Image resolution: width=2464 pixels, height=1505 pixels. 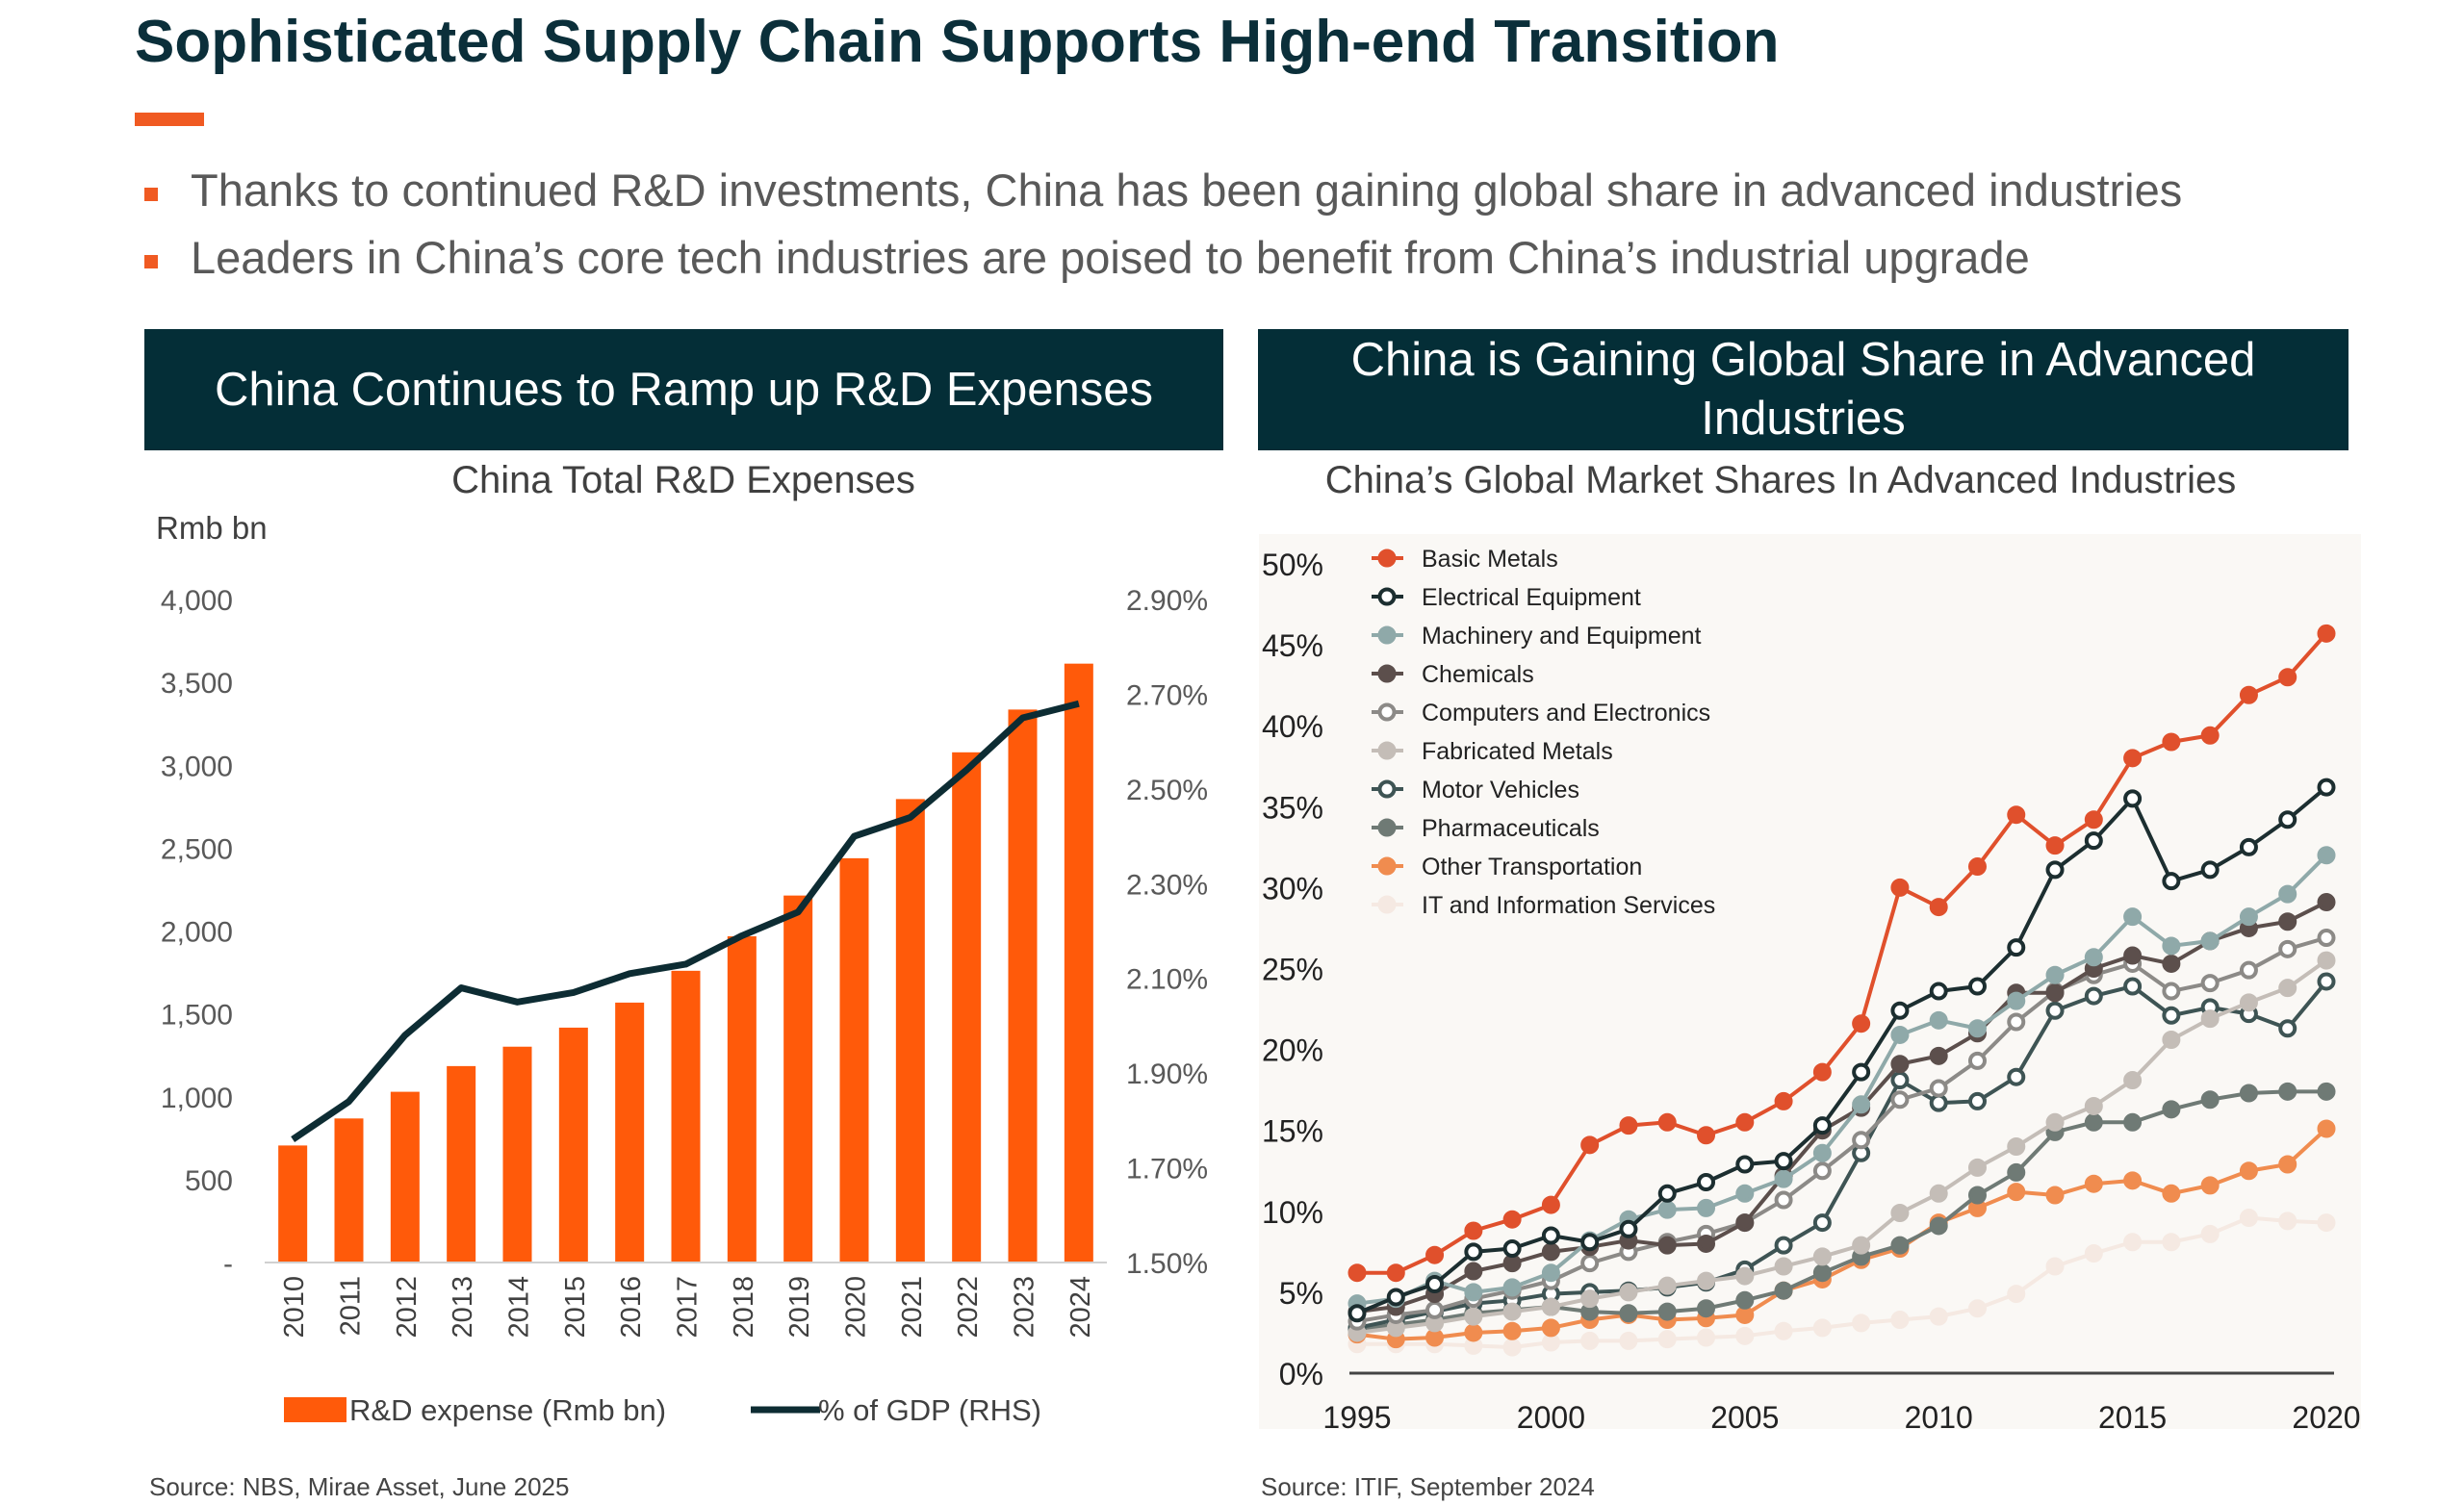 I want to click on legend-label: IT and Information Services, so click(x=1568, y=905).